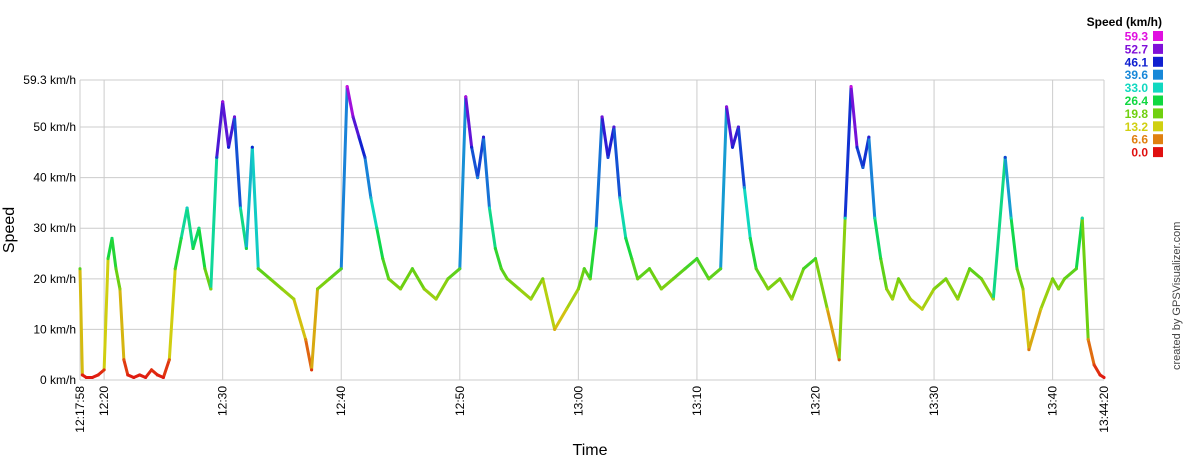 The image size is (1184, 460). Describe the element at coordinates (54, 279) in the screenshot. I see `y-tick-label-2: 20 km/h` at that location.